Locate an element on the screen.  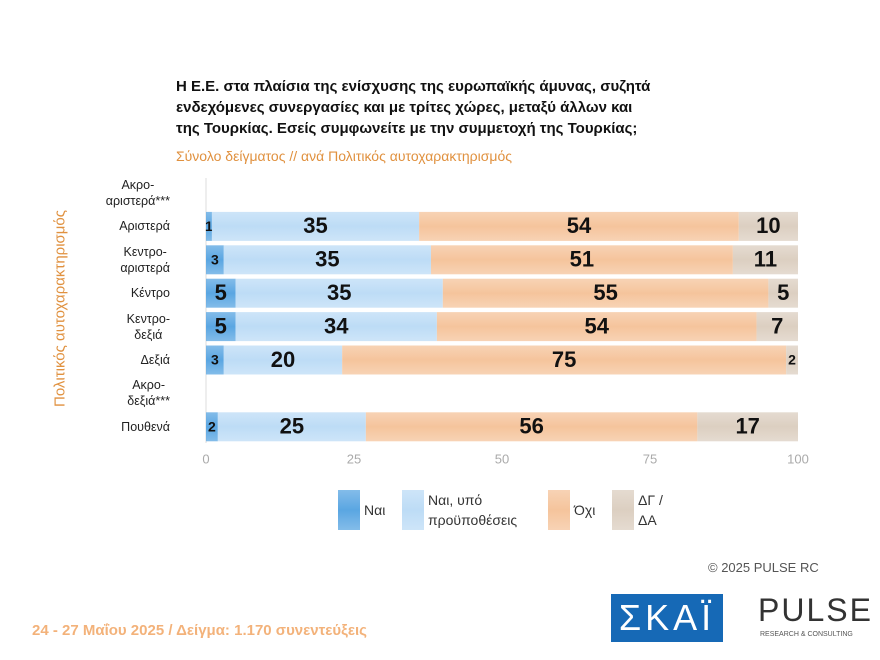
data-label: 20 is located at coordinates (283, 359).